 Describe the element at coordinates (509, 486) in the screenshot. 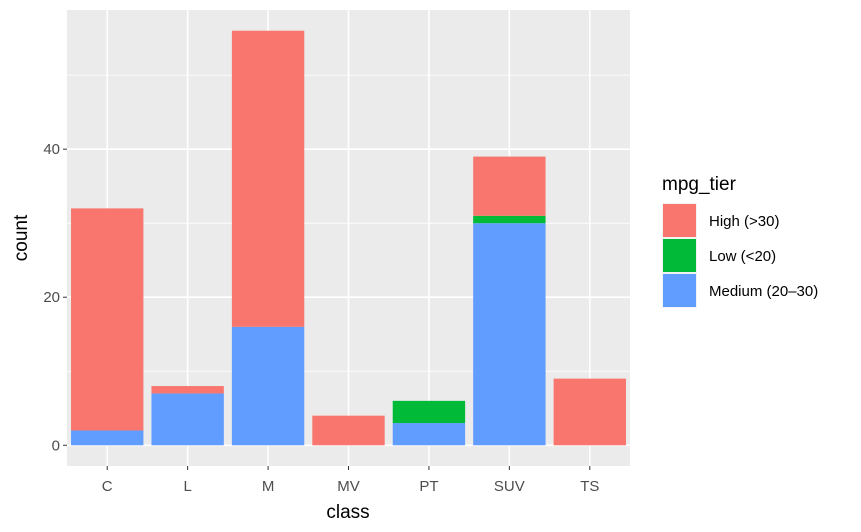

I see `x-tick-label: SUV` at that location.